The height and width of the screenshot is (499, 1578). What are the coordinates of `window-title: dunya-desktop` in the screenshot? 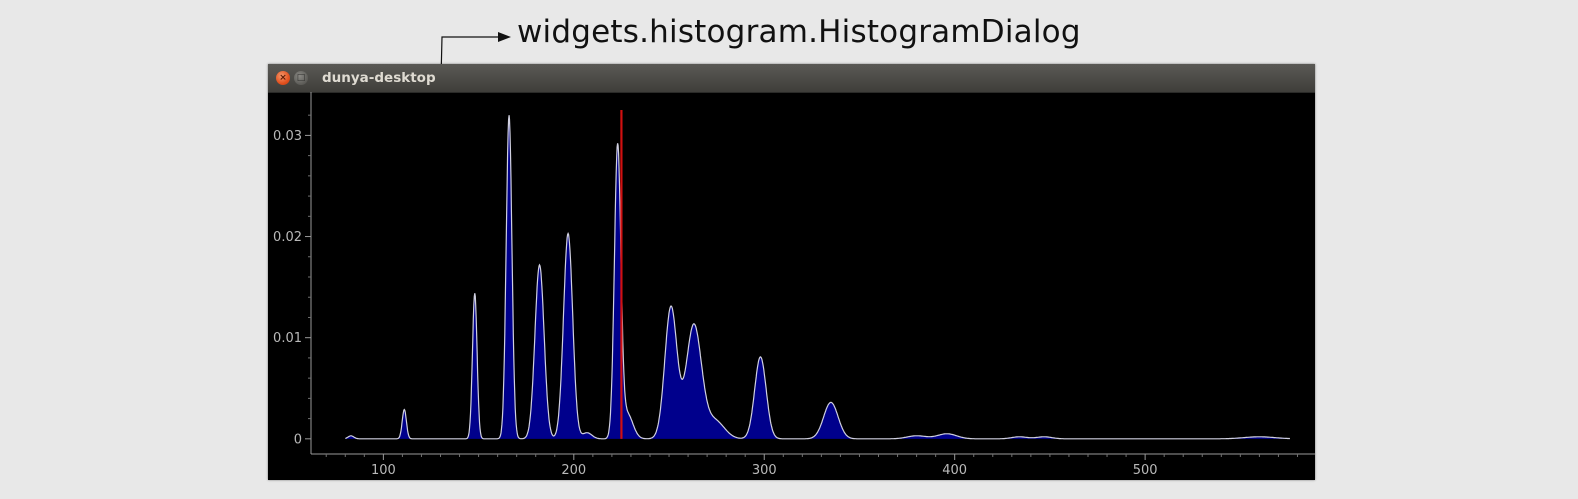 It's located at (379, 78).